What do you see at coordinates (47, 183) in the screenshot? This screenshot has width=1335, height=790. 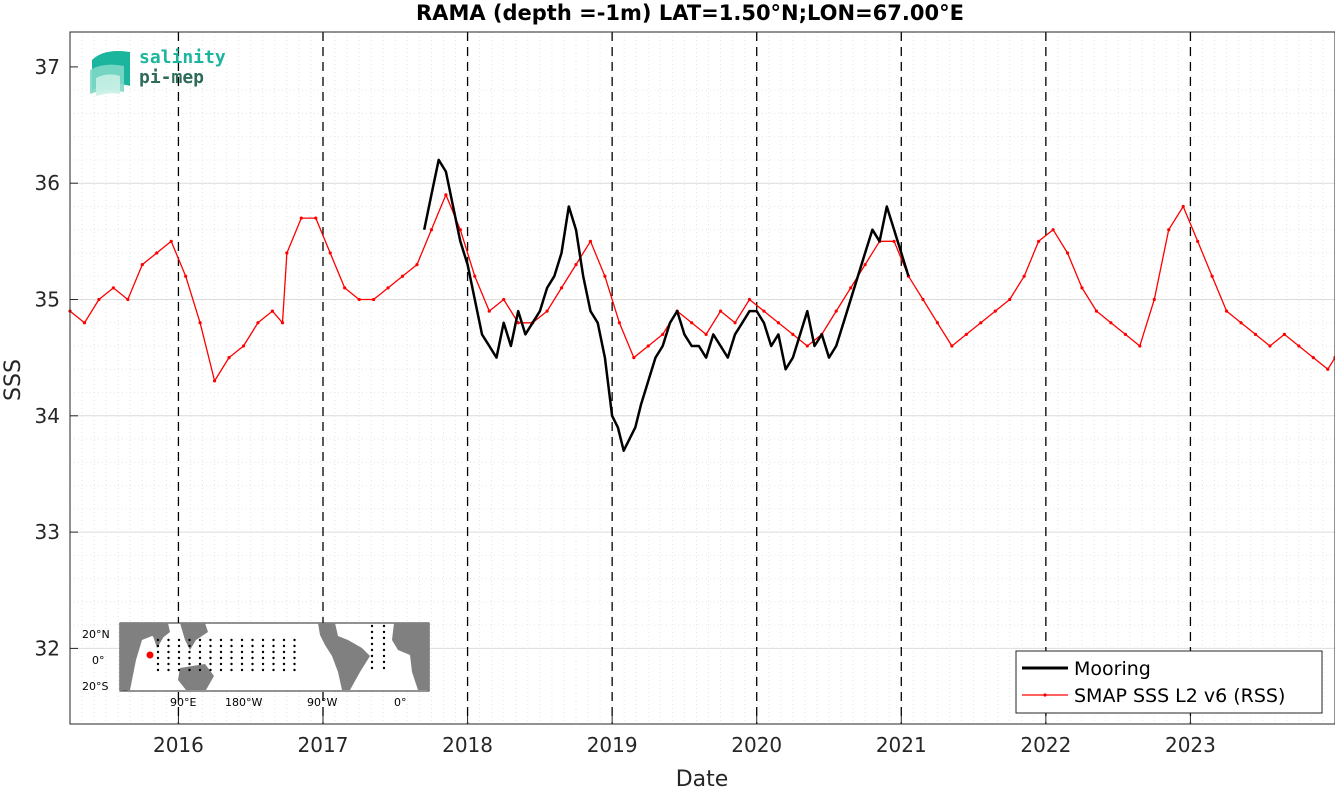 I see `y-tick-label-36: 36` at bounding box center [47, 183].